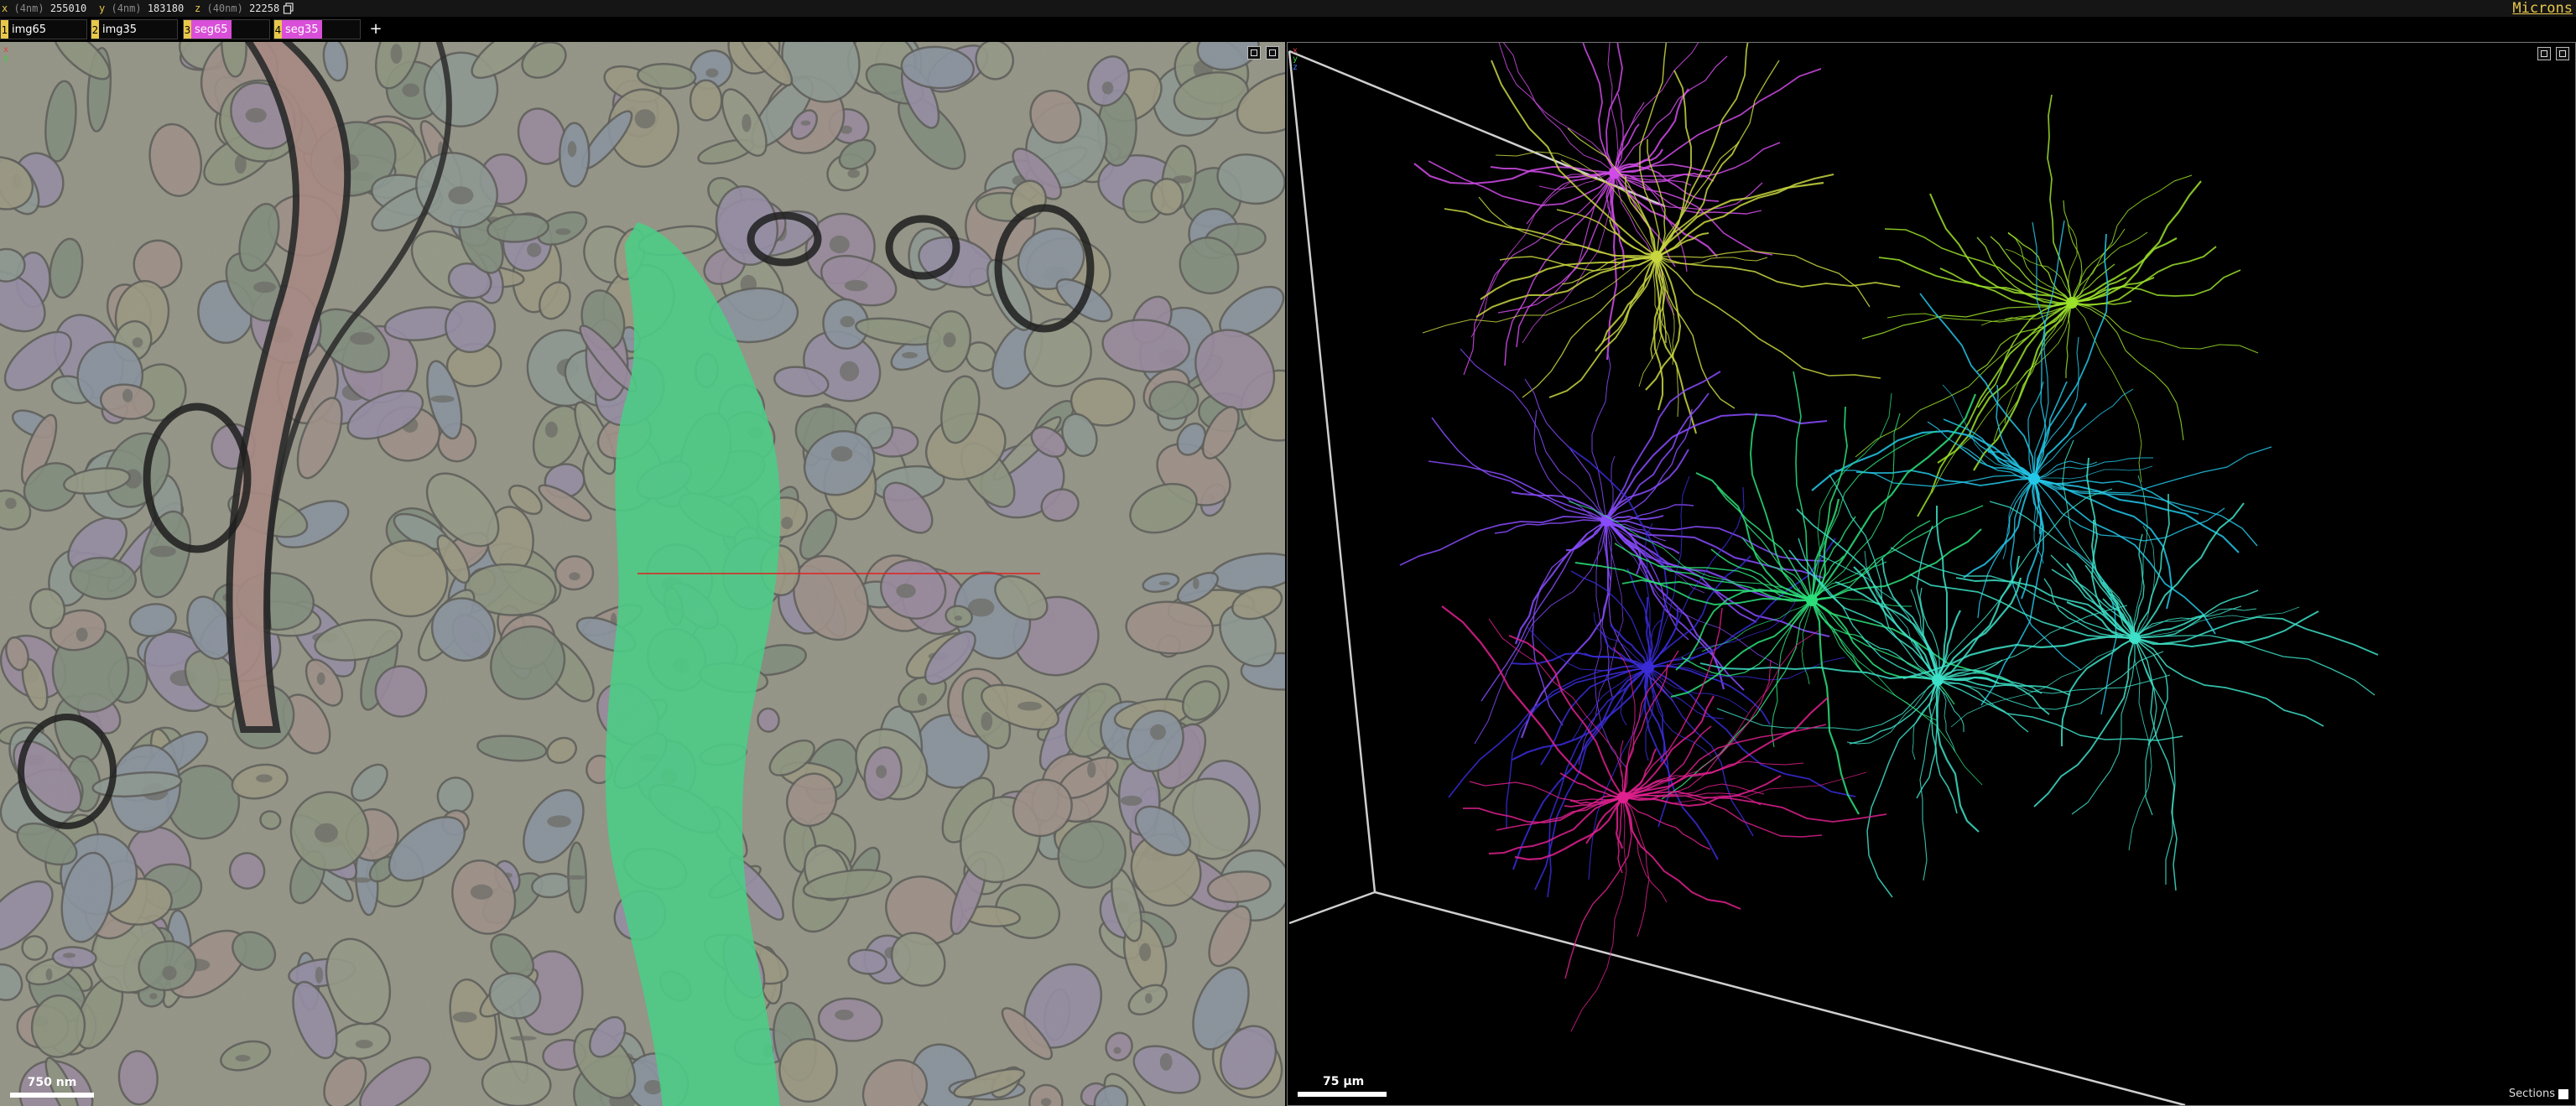 This screenshot has height=1106, width=2576. Describe the element at coordinates (68, 9) in the screenshot. I see `coord-x-value: 255010` at that location.